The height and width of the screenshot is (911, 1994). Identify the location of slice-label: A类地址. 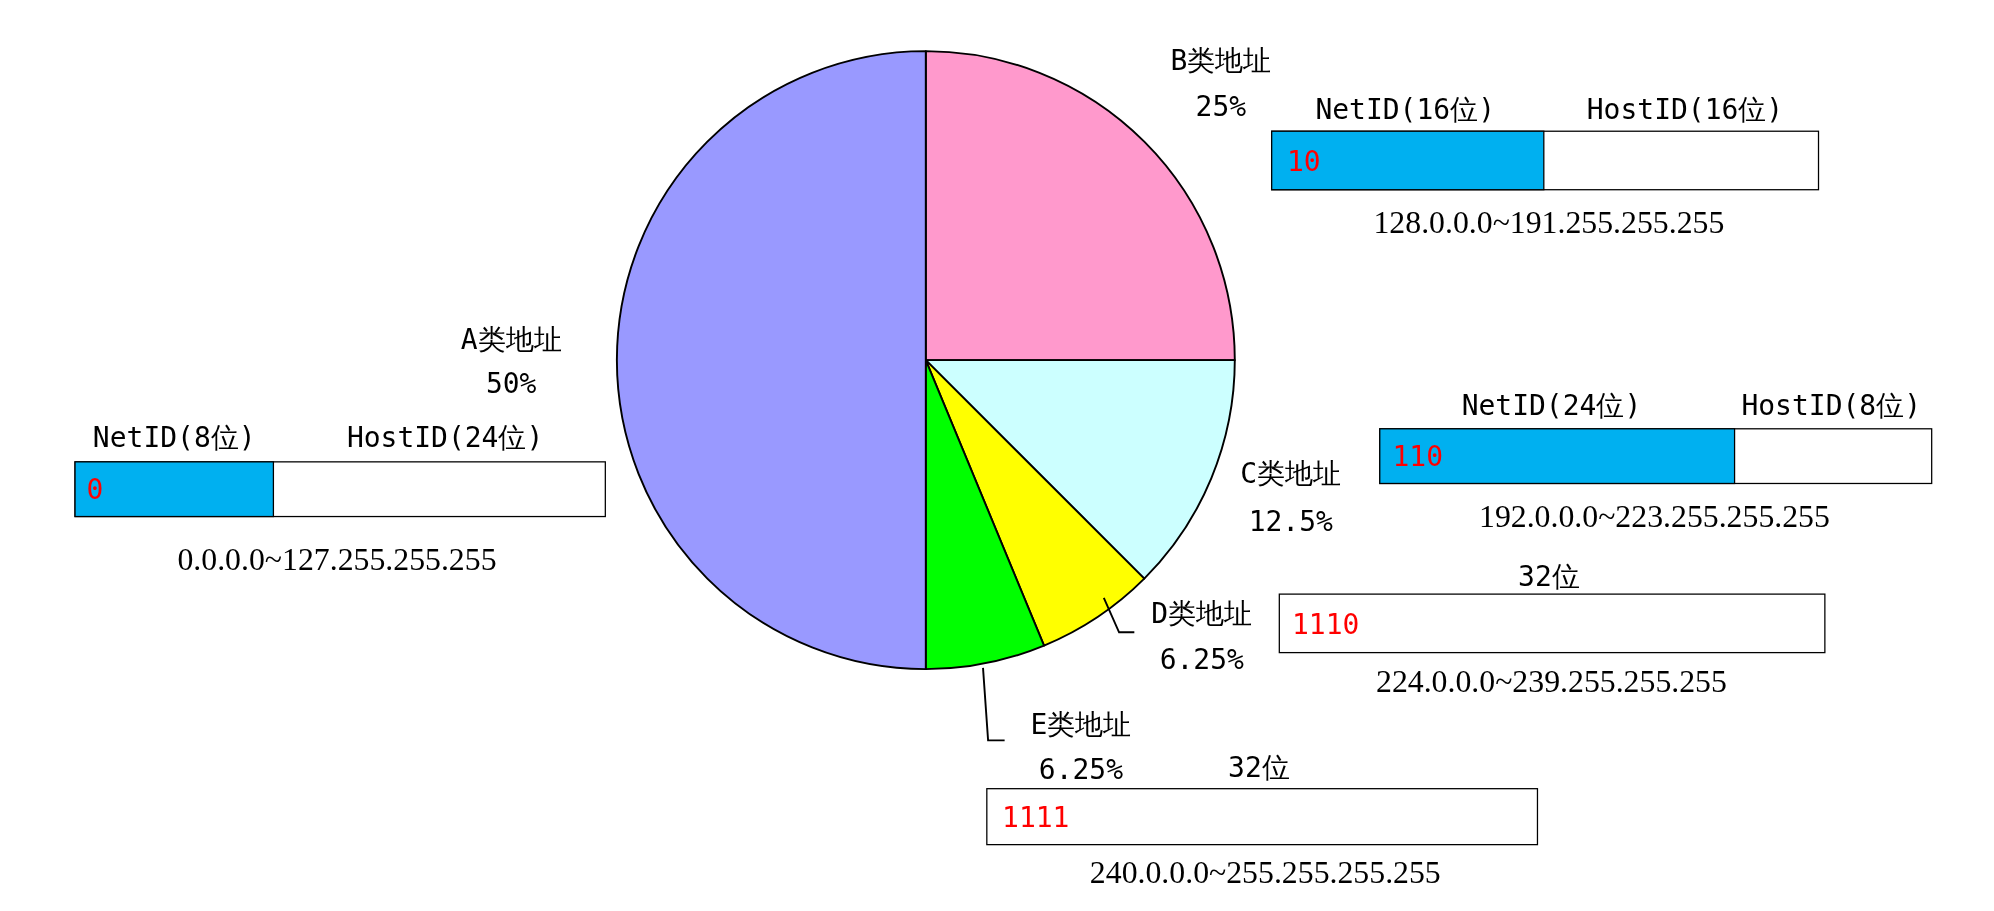
(511, 339).